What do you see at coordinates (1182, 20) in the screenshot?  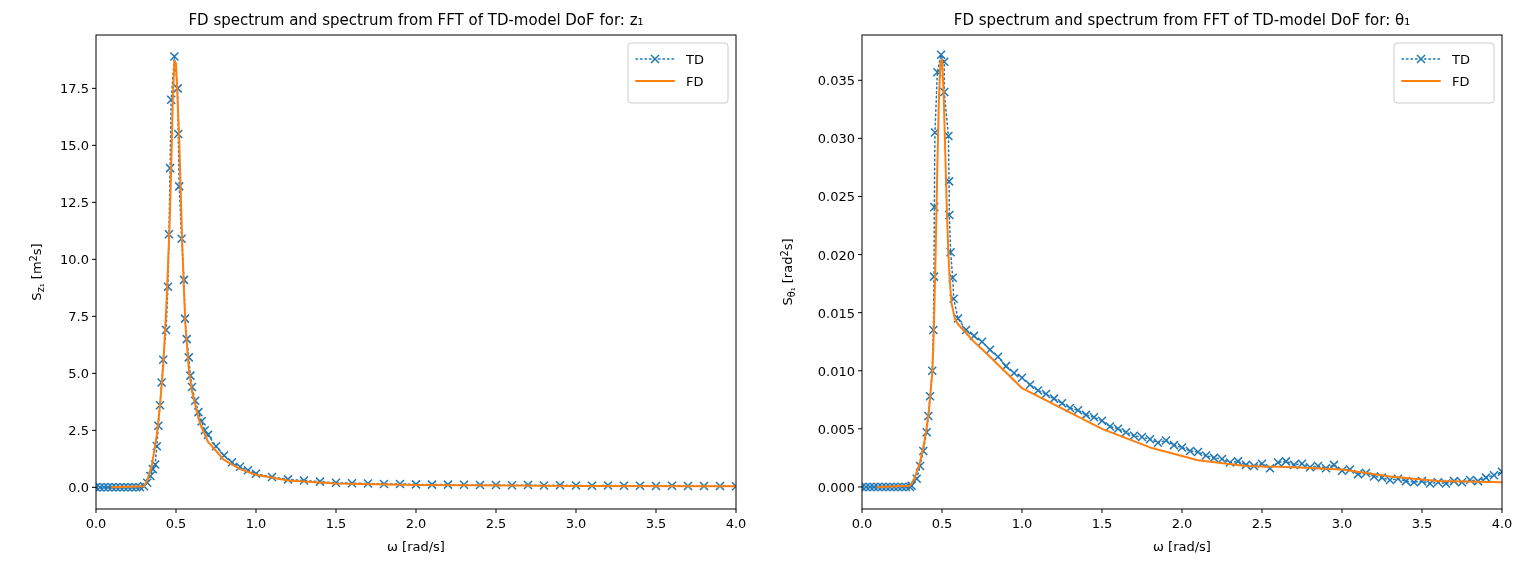 I see `chart-title: FD spectrum and spectrum from FFT of TD-model DoF for: θ₁` at bounding box center [1182, 20].